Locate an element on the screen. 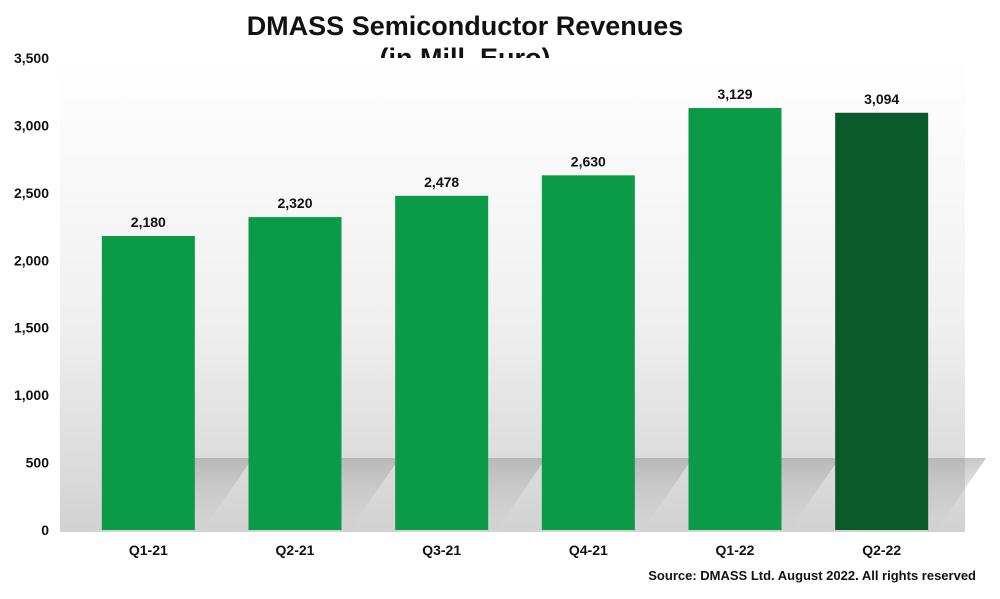 Image resolution: width=1000 pixels, height=599 pixels. data-label: 2,630 is located at coordinates (588, 161).